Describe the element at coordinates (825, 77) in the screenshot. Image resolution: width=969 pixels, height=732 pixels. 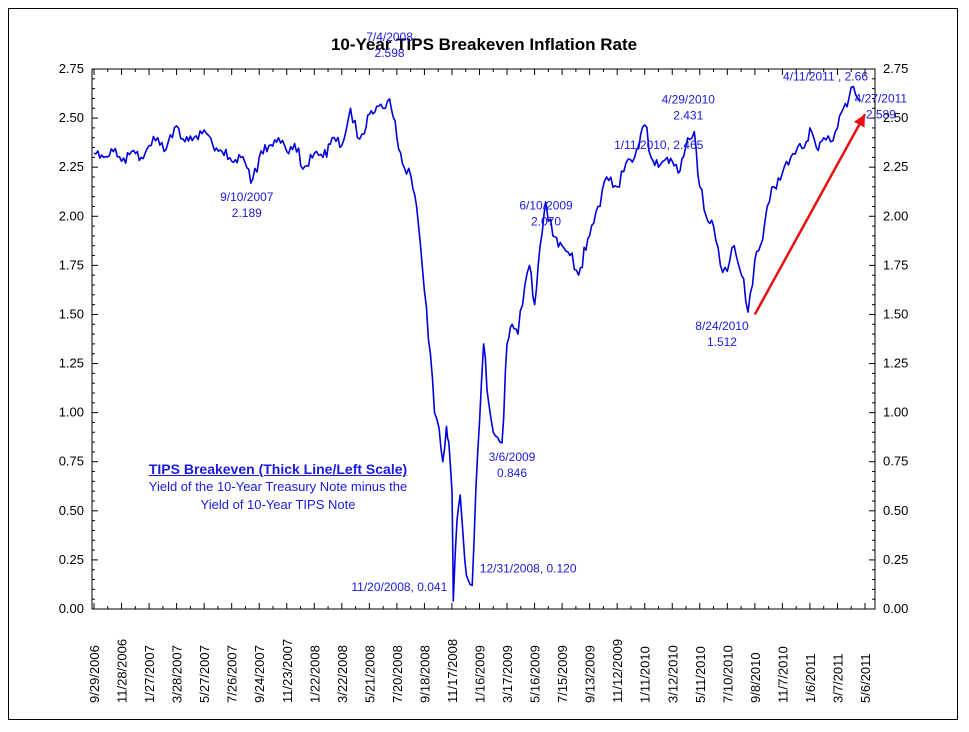
I see `annotation-label: 4/11/2011 , 2.66` at that location.